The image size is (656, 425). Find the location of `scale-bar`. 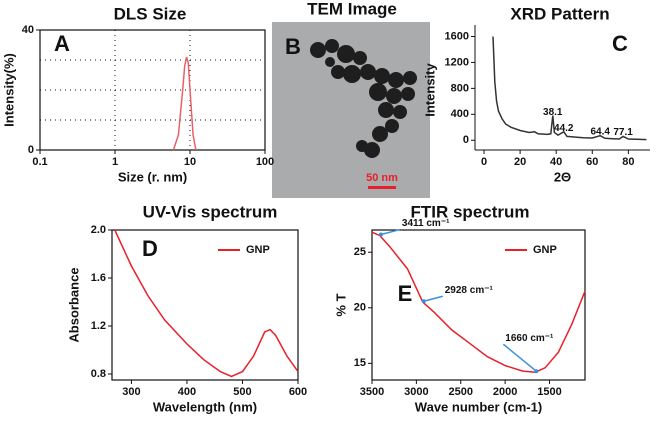

scale-bar is located at coordinates (382, 187).